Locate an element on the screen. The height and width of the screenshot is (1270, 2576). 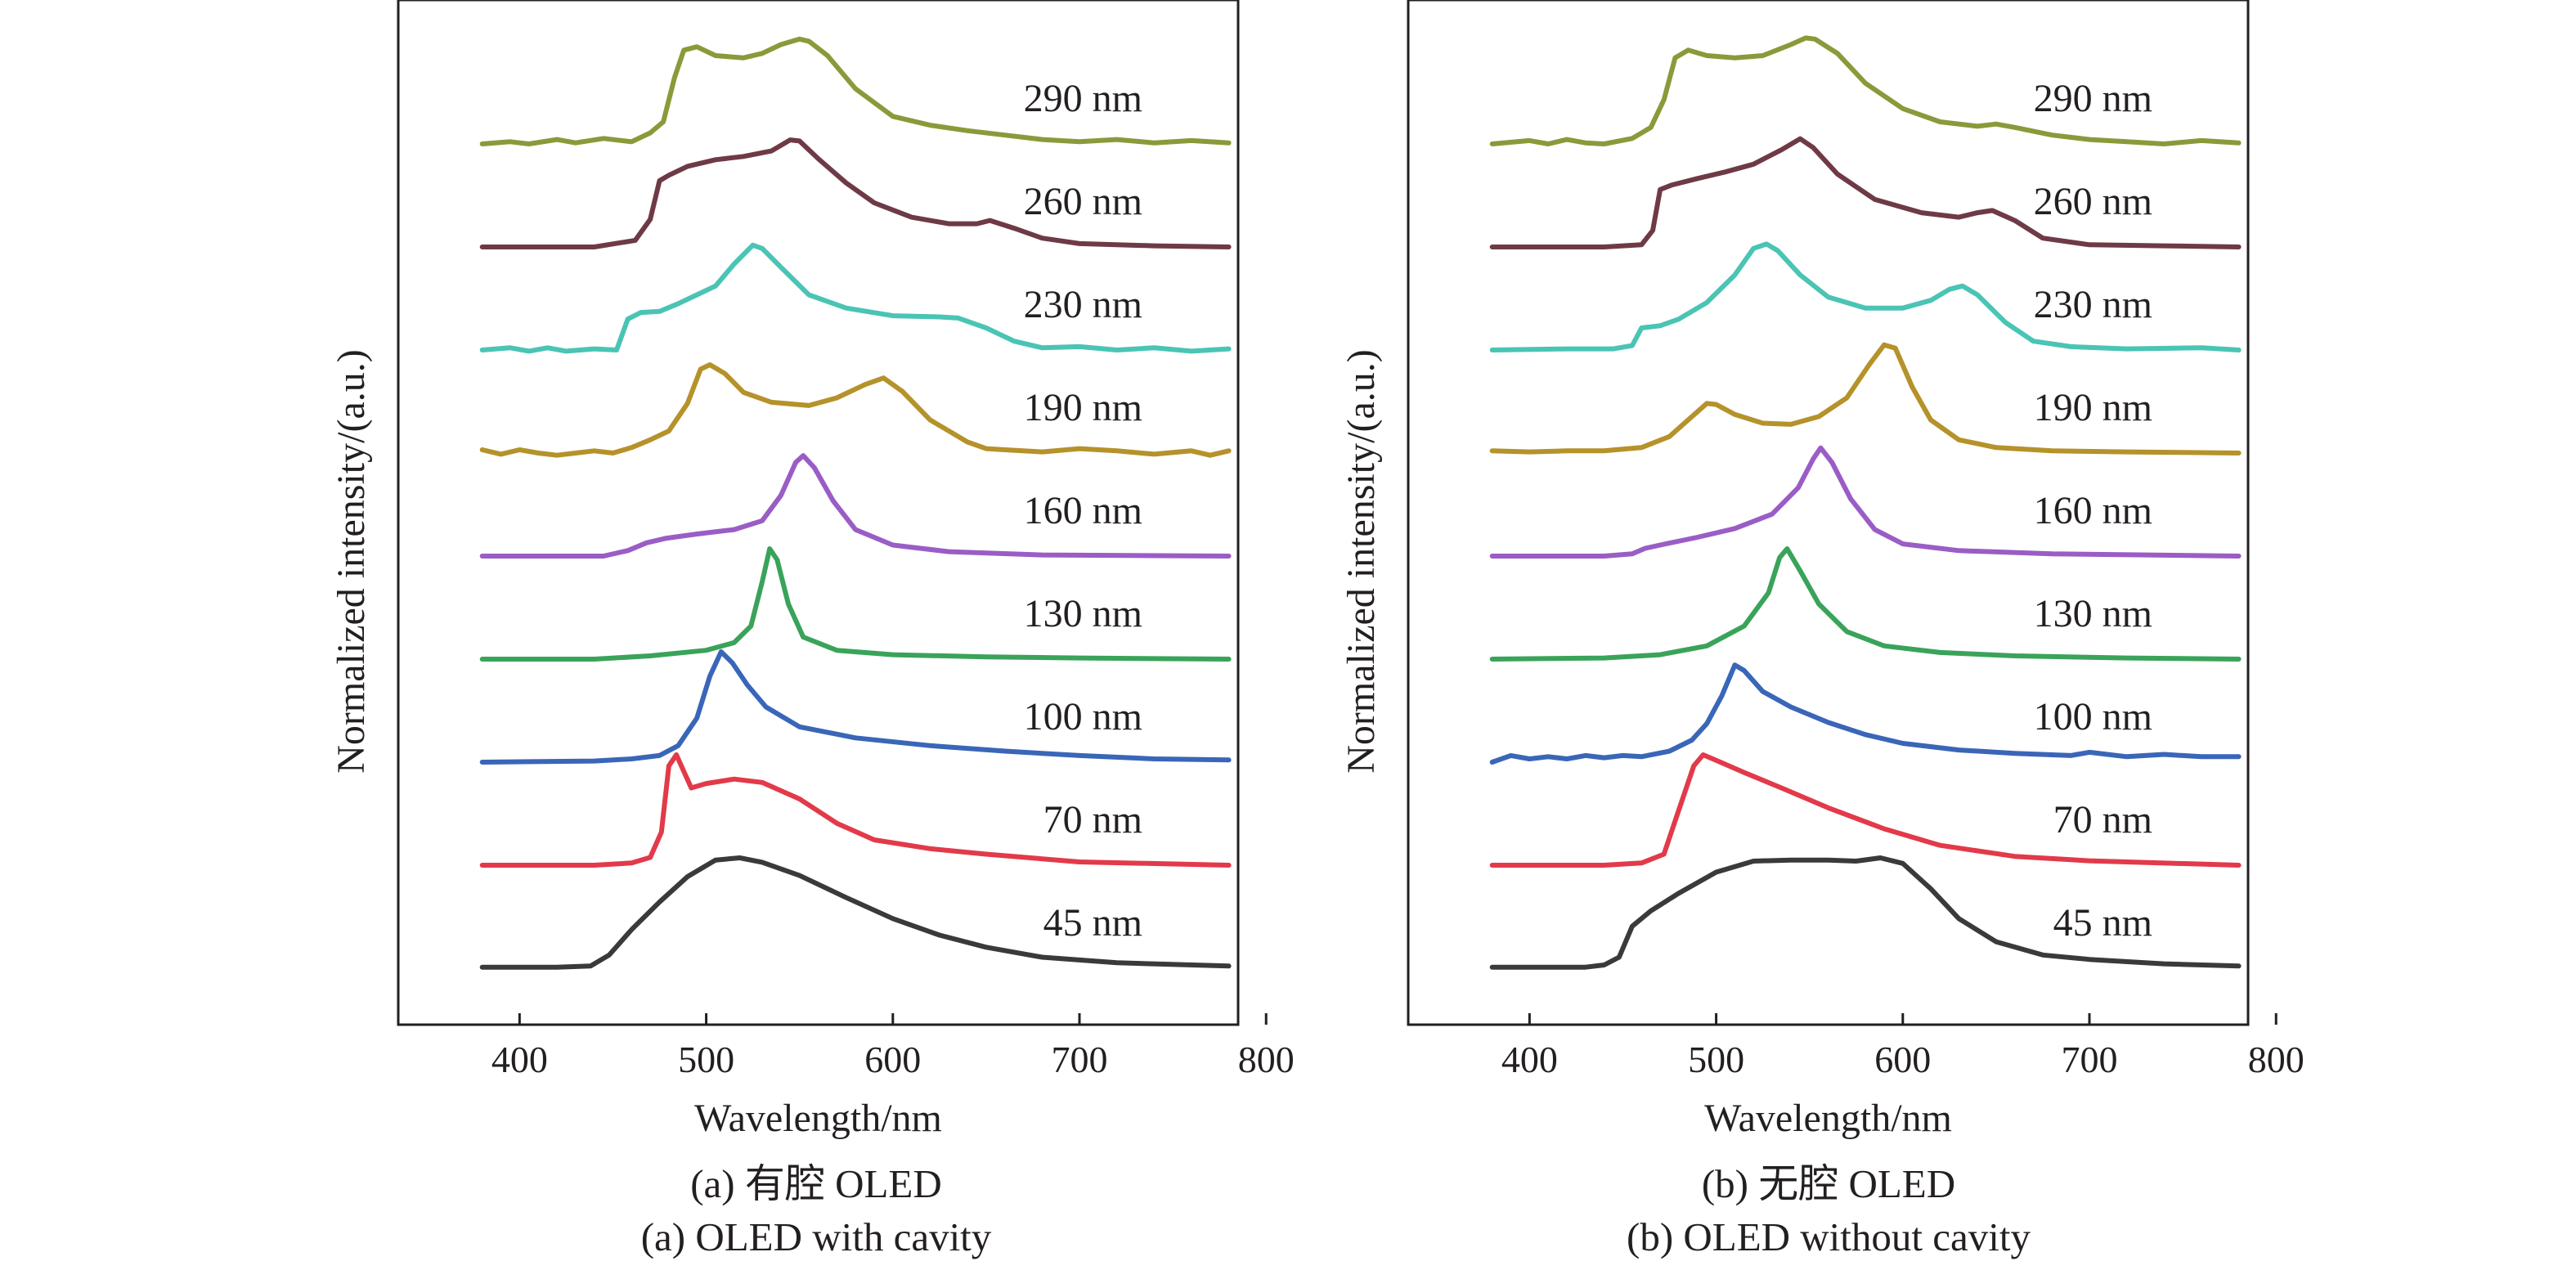
caption-b-chinese: (b) 无腔 OLED is located at coordinates (1828, 1183).